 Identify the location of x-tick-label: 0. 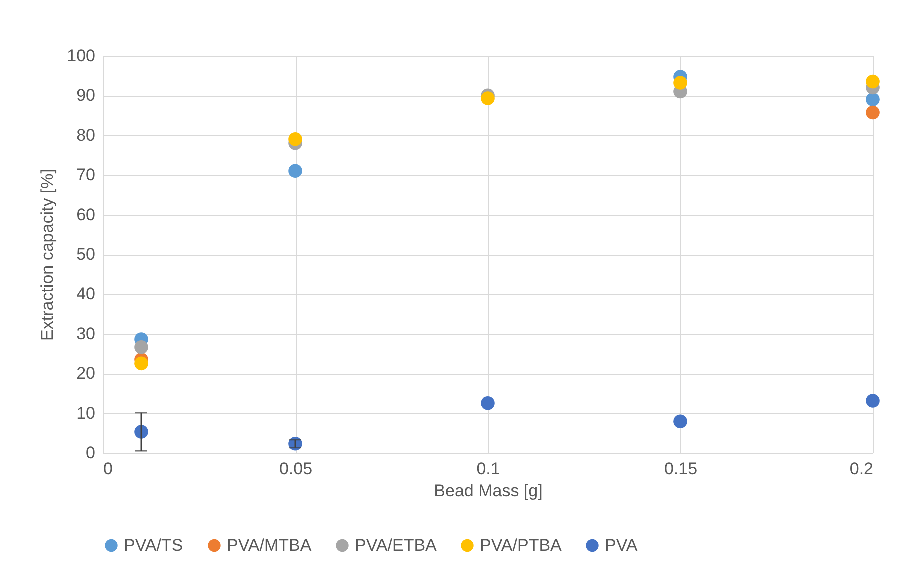
(108, 469).